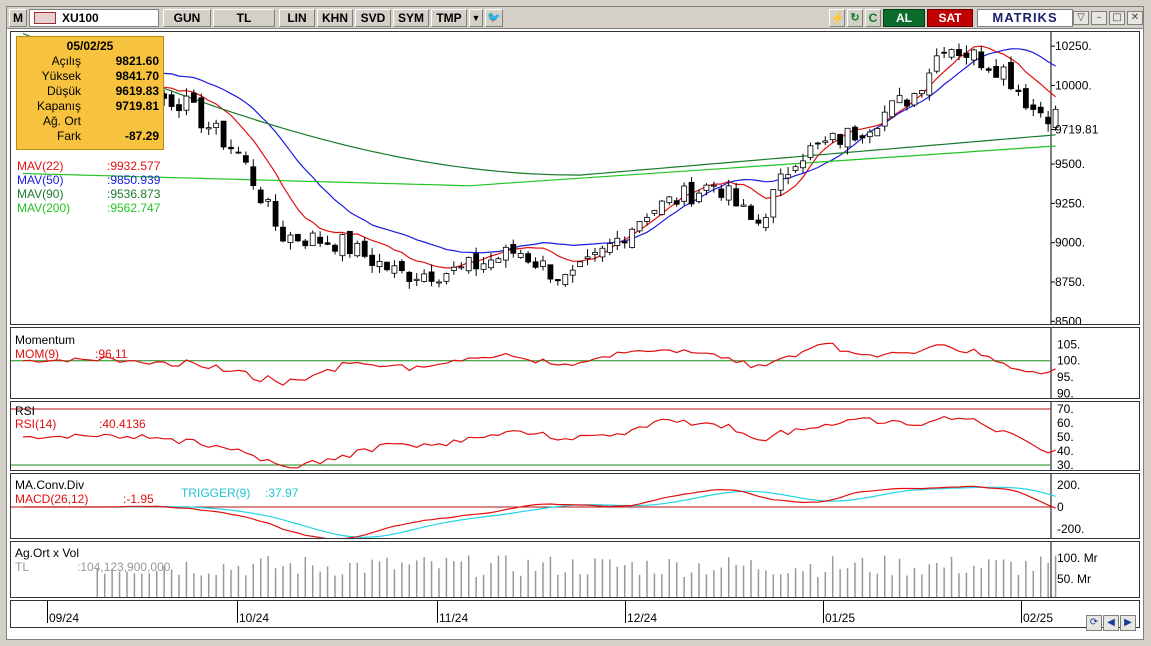 The width and height of the screenshot is (1151, 646). Describe the element at coordinates (1068, 361) in the screenshot. I see `tick-label: 100.` at that location.